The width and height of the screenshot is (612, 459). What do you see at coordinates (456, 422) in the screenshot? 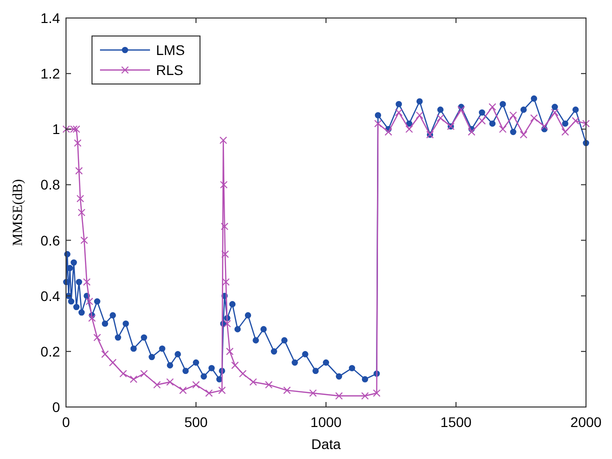
I see `x-tick-label: 1500` at bounding box center [456, 422].